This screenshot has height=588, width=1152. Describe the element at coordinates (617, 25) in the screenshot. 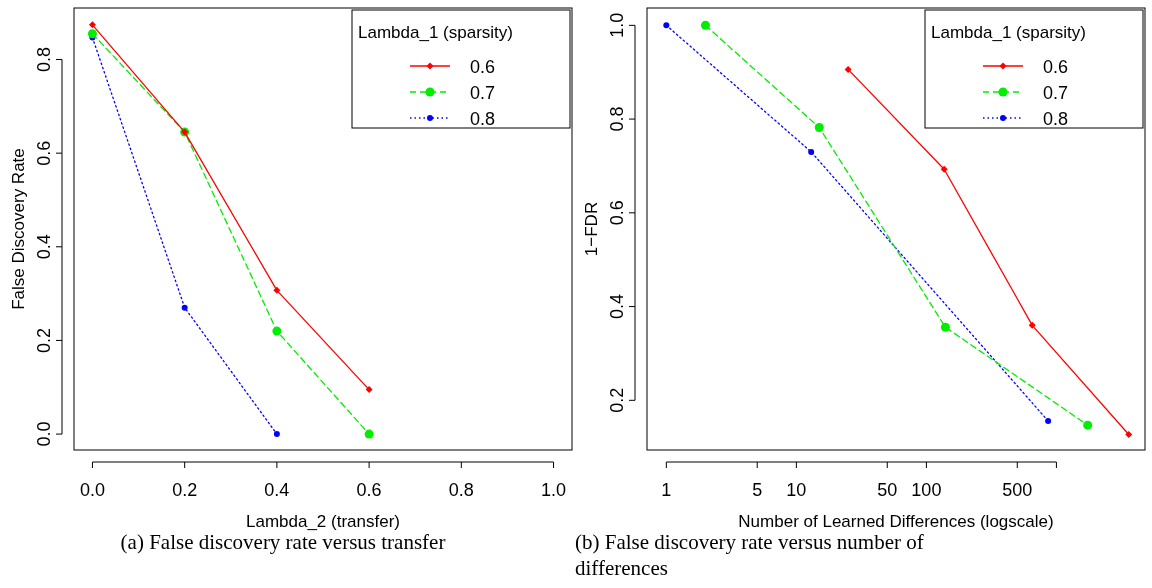

I see `y-tick-label: 1.0` at that location.